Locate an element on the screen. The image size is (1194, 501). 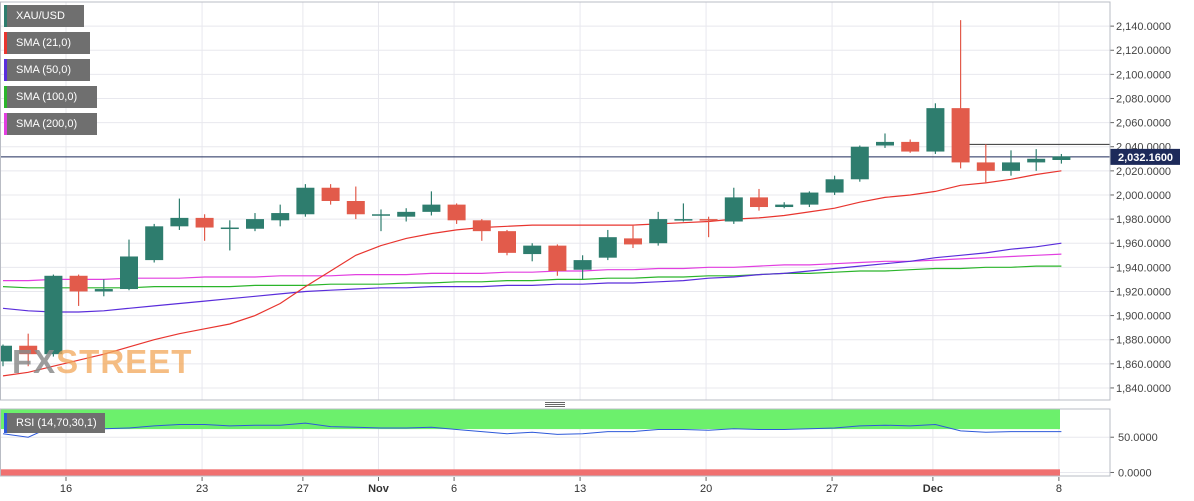
y-tick-label: 2,100.0000 is located at coordinates (1143, 75).